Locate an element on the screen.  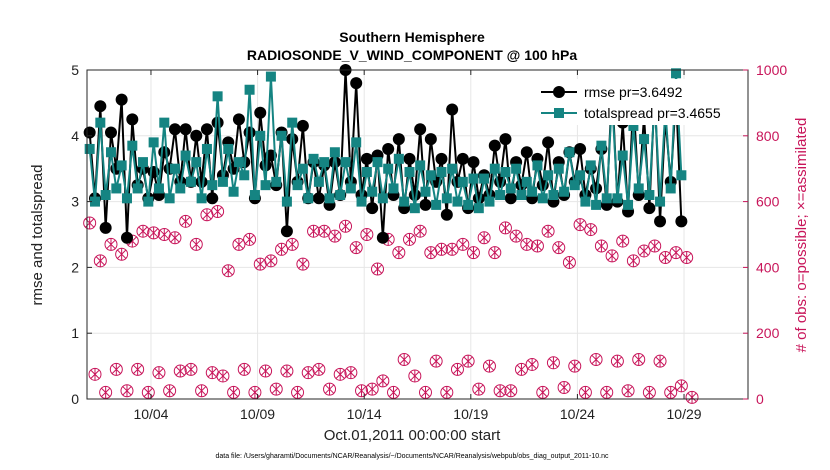
y-left-tick-label: 2 is located at coordinates (75, 267).